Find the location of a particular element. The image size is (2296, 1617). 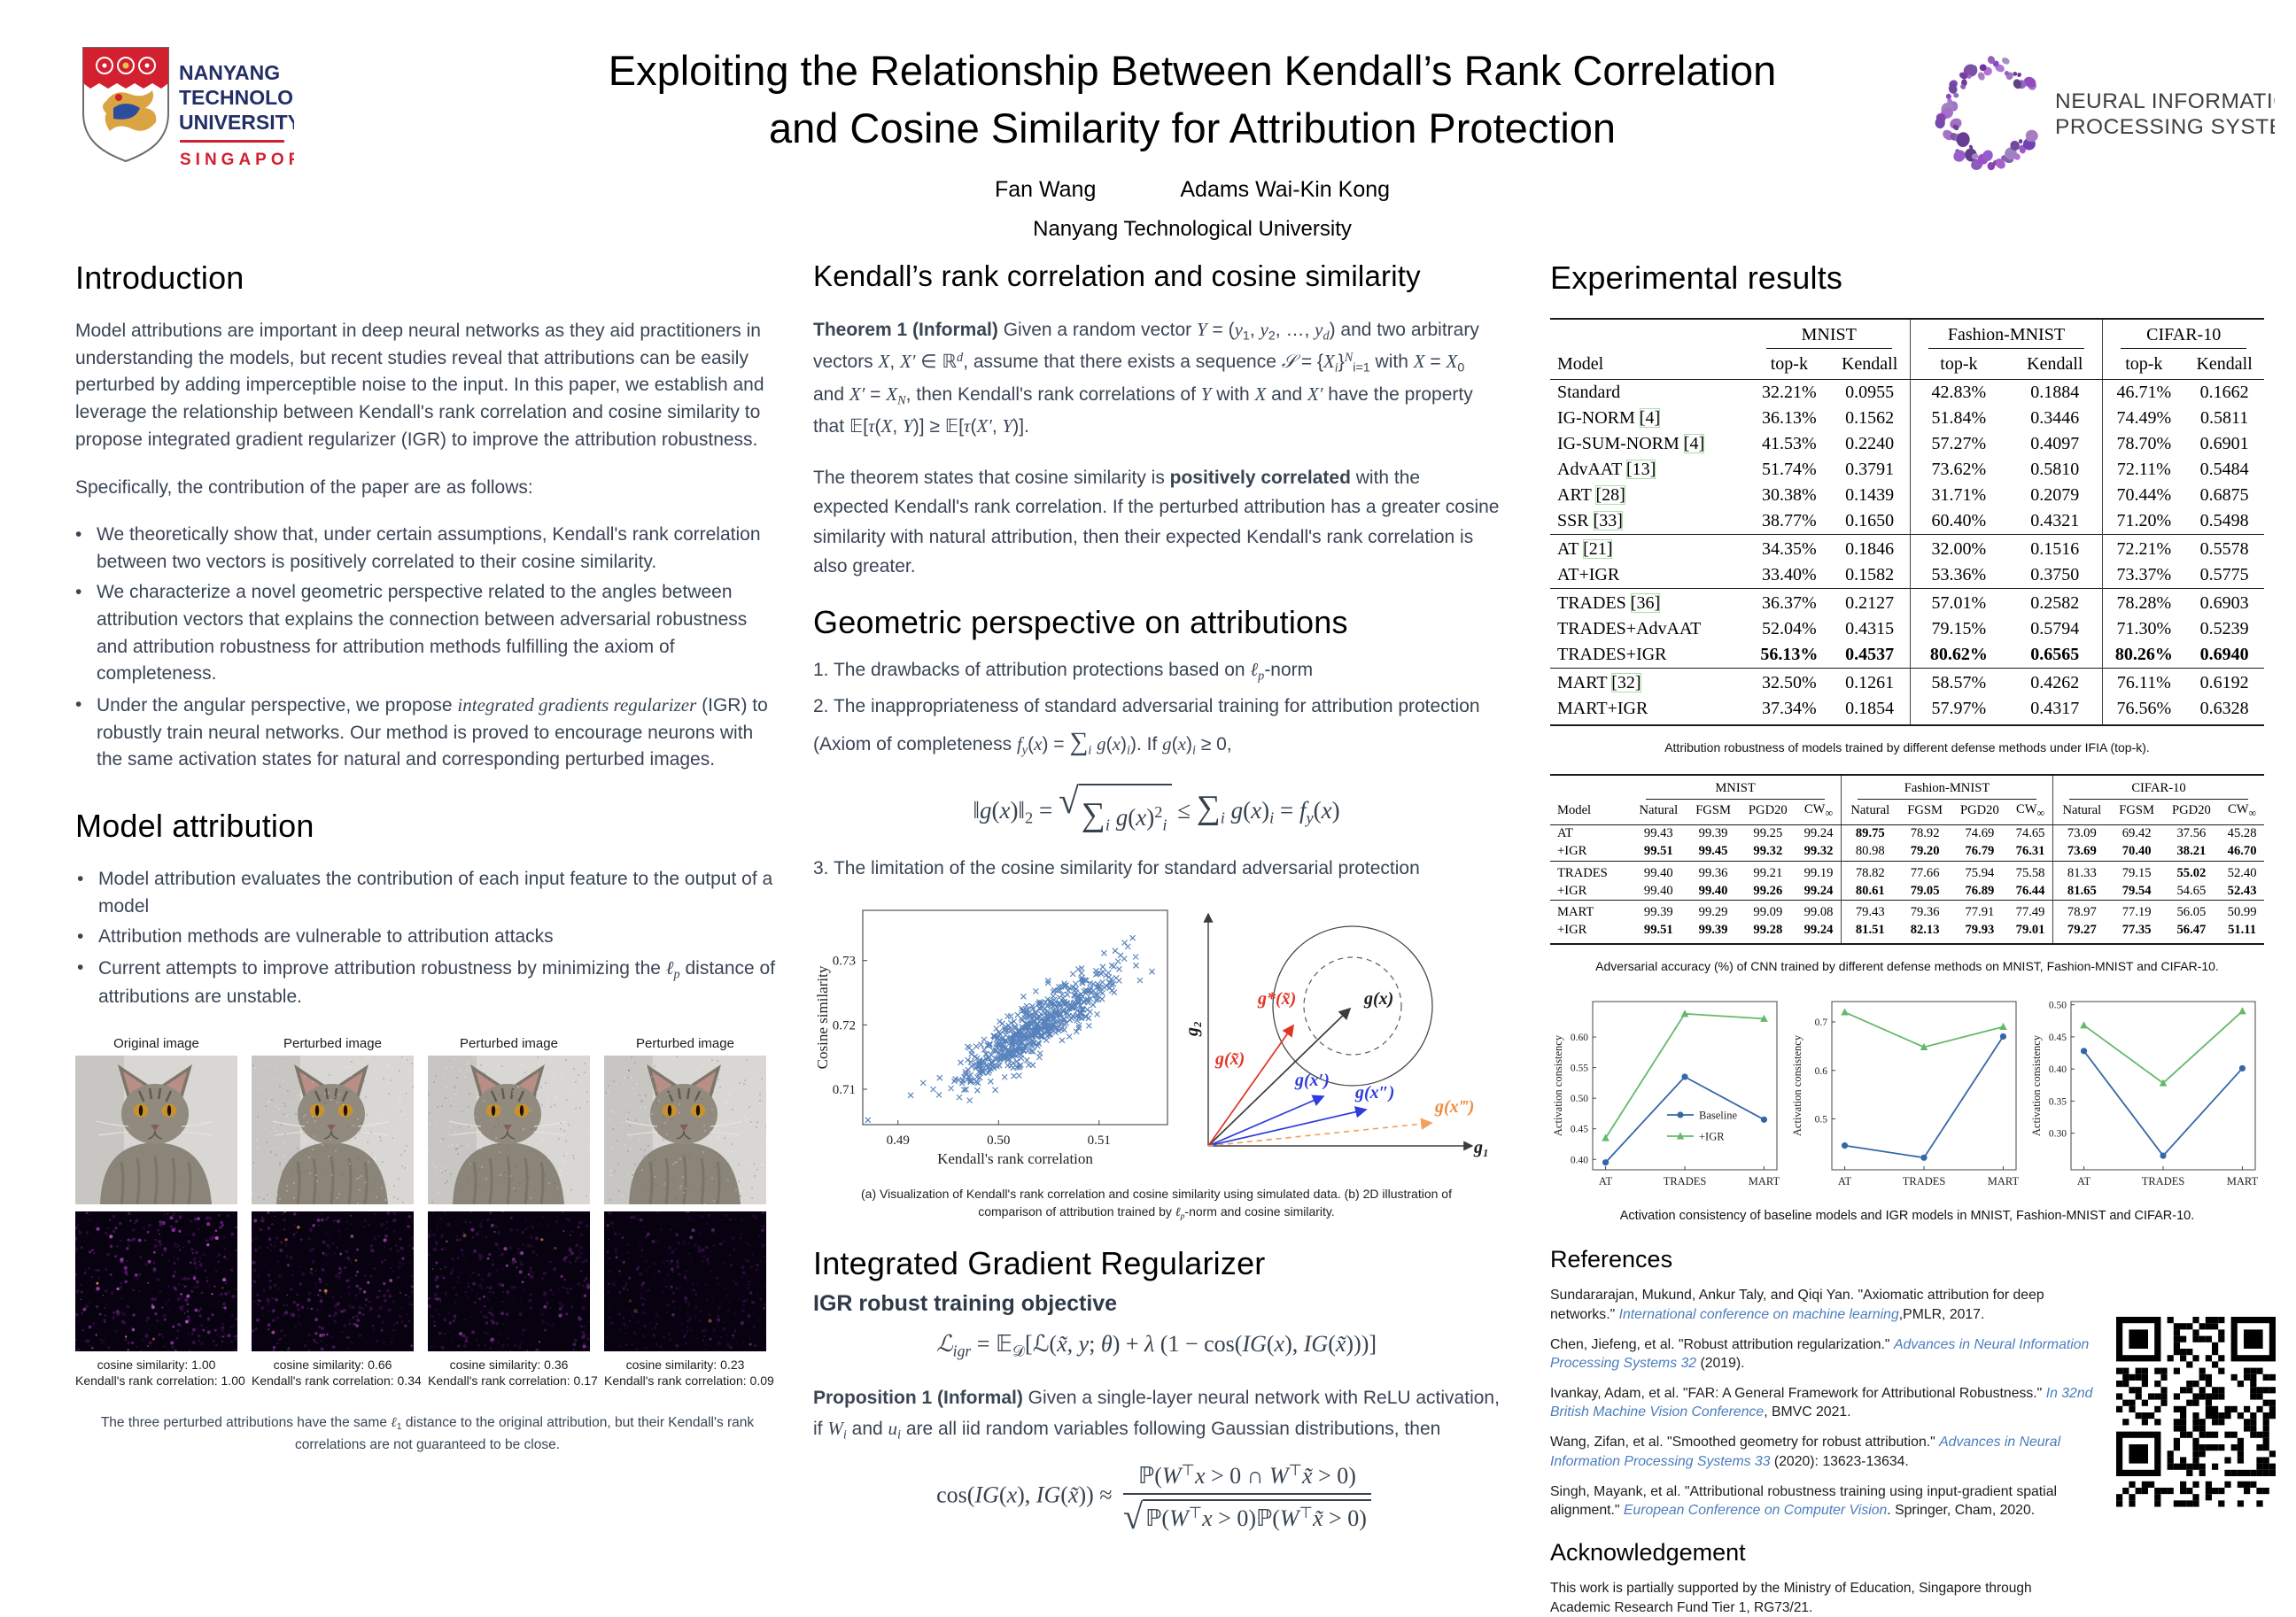

table-cell: 70.40 is located at coordinates (2136, 851).